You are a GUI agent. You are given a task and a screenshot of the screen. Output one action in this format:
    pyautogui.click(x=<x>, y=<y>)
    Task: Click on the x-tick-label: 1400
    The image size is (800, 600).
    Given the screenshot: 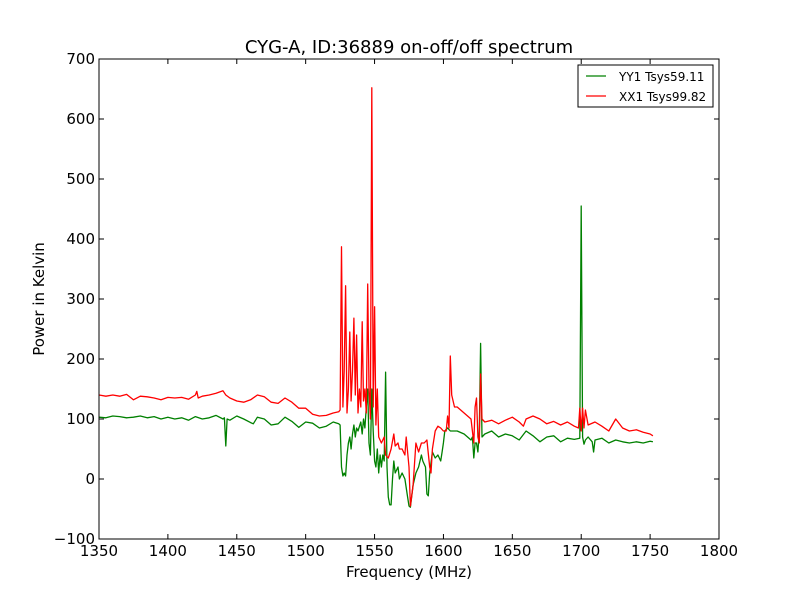 What is the action you would take?
    pyautogui.click(x=168, y=551)
    